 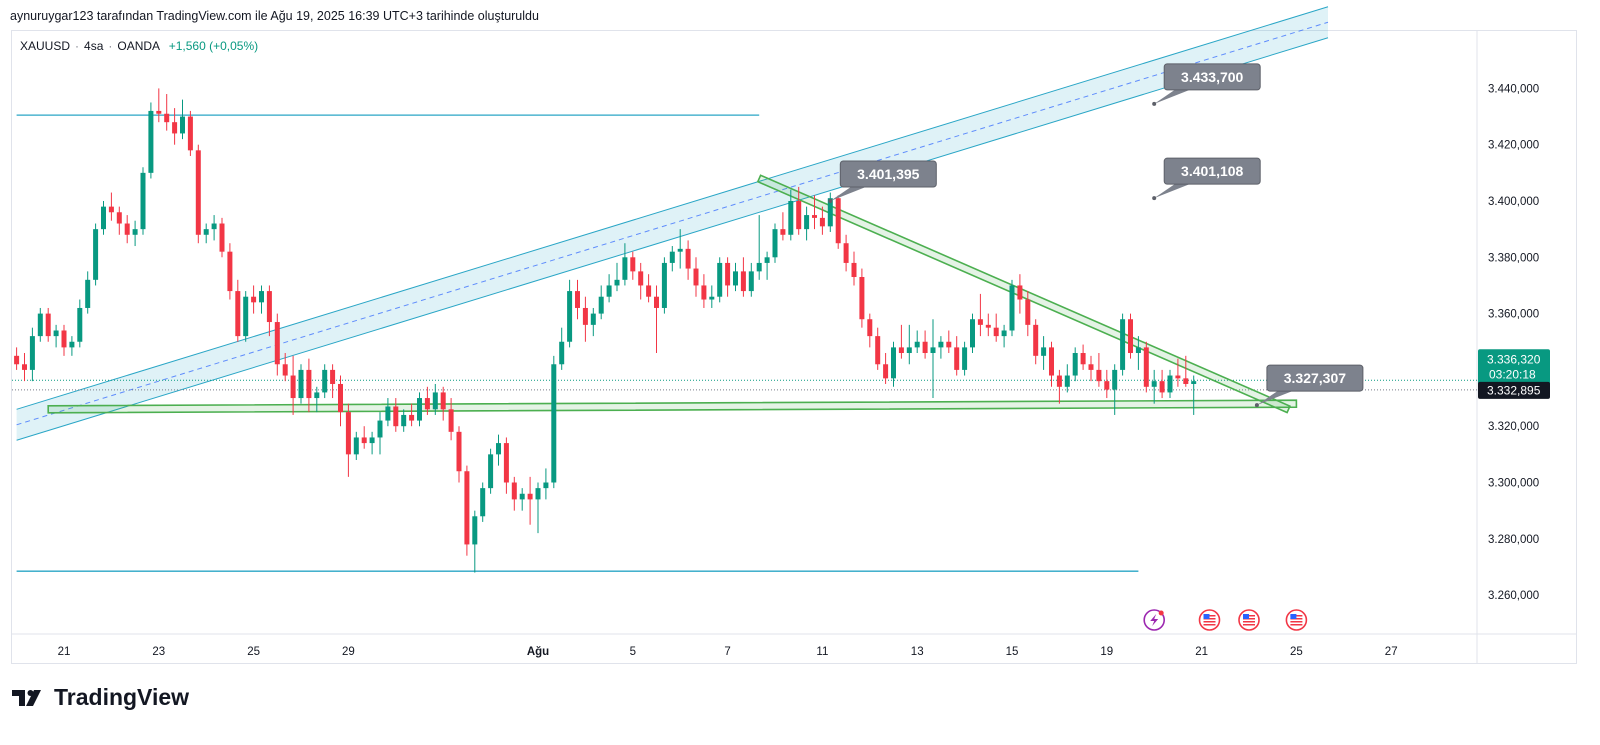 I want to click on price-callout: 3.401,395, so click(x=882, y=181).